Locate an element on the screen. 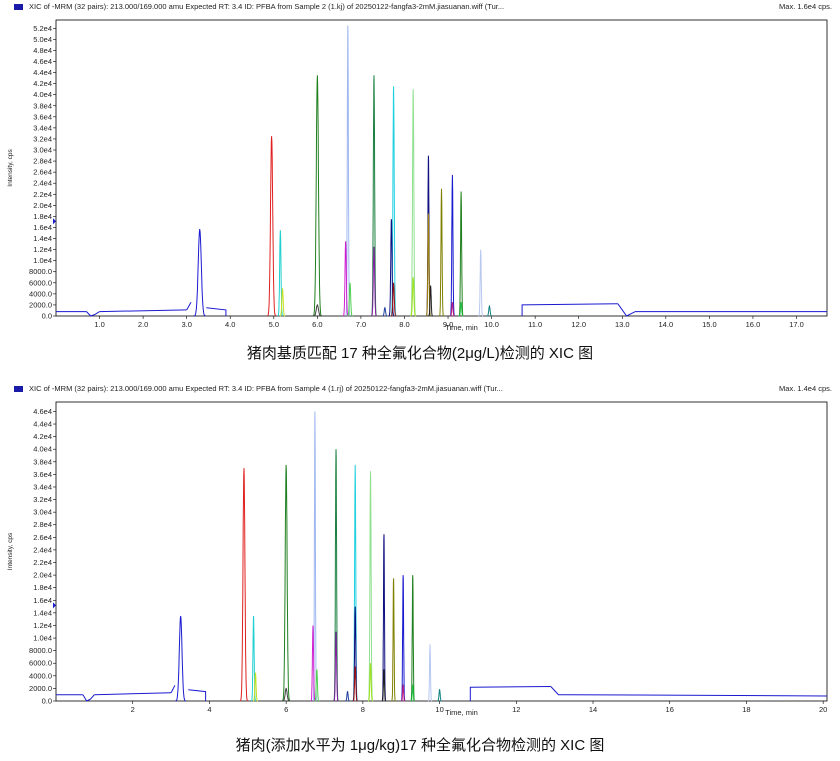 Image resolution: width=840 pixels, height=761 pixels. x-tick-label: 8.0 is located at coordinates (404, 324).